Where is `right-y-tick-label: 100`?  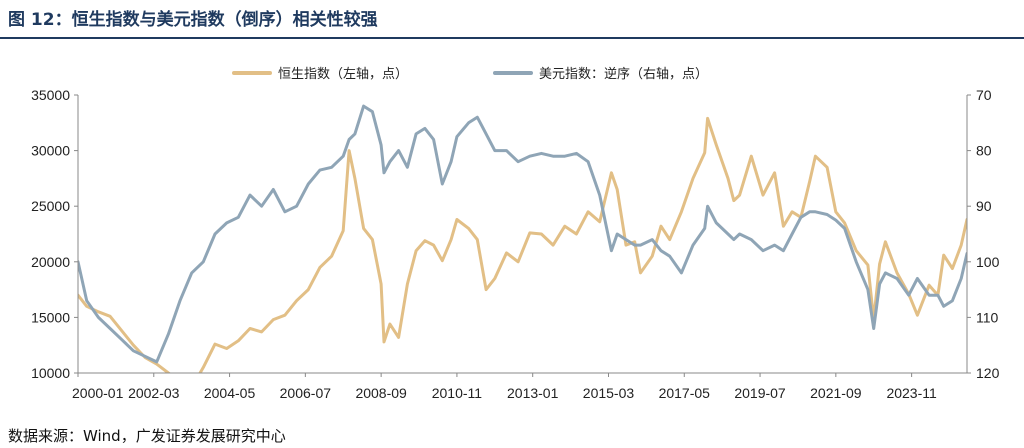 right-y-tick-label: 100 is located at coordinates (988, 262).